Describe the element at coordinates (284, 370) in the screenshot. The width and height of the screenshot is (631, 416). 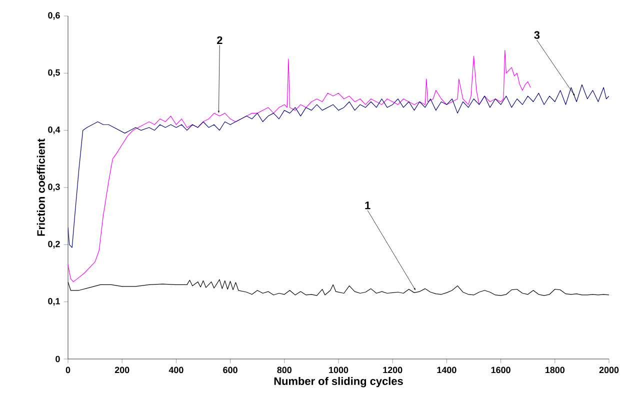
I see `x-tick-label: 800` at that location.